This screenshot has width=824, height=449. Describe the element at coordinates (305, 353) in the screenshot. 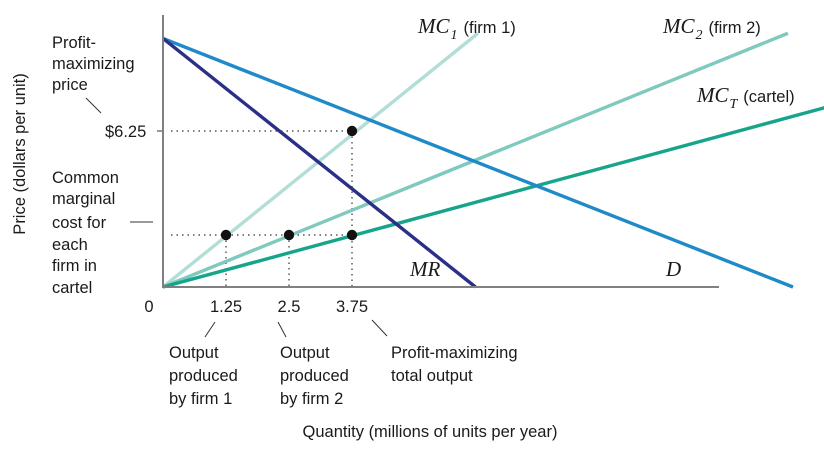

I see `firm2-line-1: Output` at that location.